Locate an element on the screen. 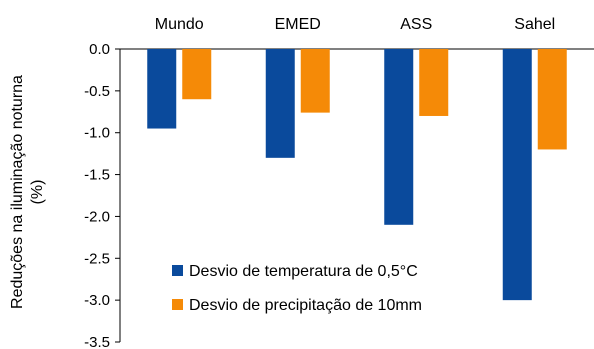 This screenshot has height=349, width=594. y-axis-title: Reduções na iluminação noturna (%) is located at coordinates (27, 192).